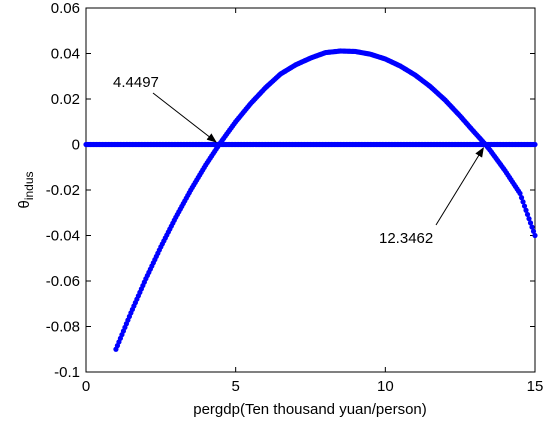  What do you see at coordinates (65, 54) in the screenshot?
I see `y-tick-label: 0.04` at bounding box center [65, 54].